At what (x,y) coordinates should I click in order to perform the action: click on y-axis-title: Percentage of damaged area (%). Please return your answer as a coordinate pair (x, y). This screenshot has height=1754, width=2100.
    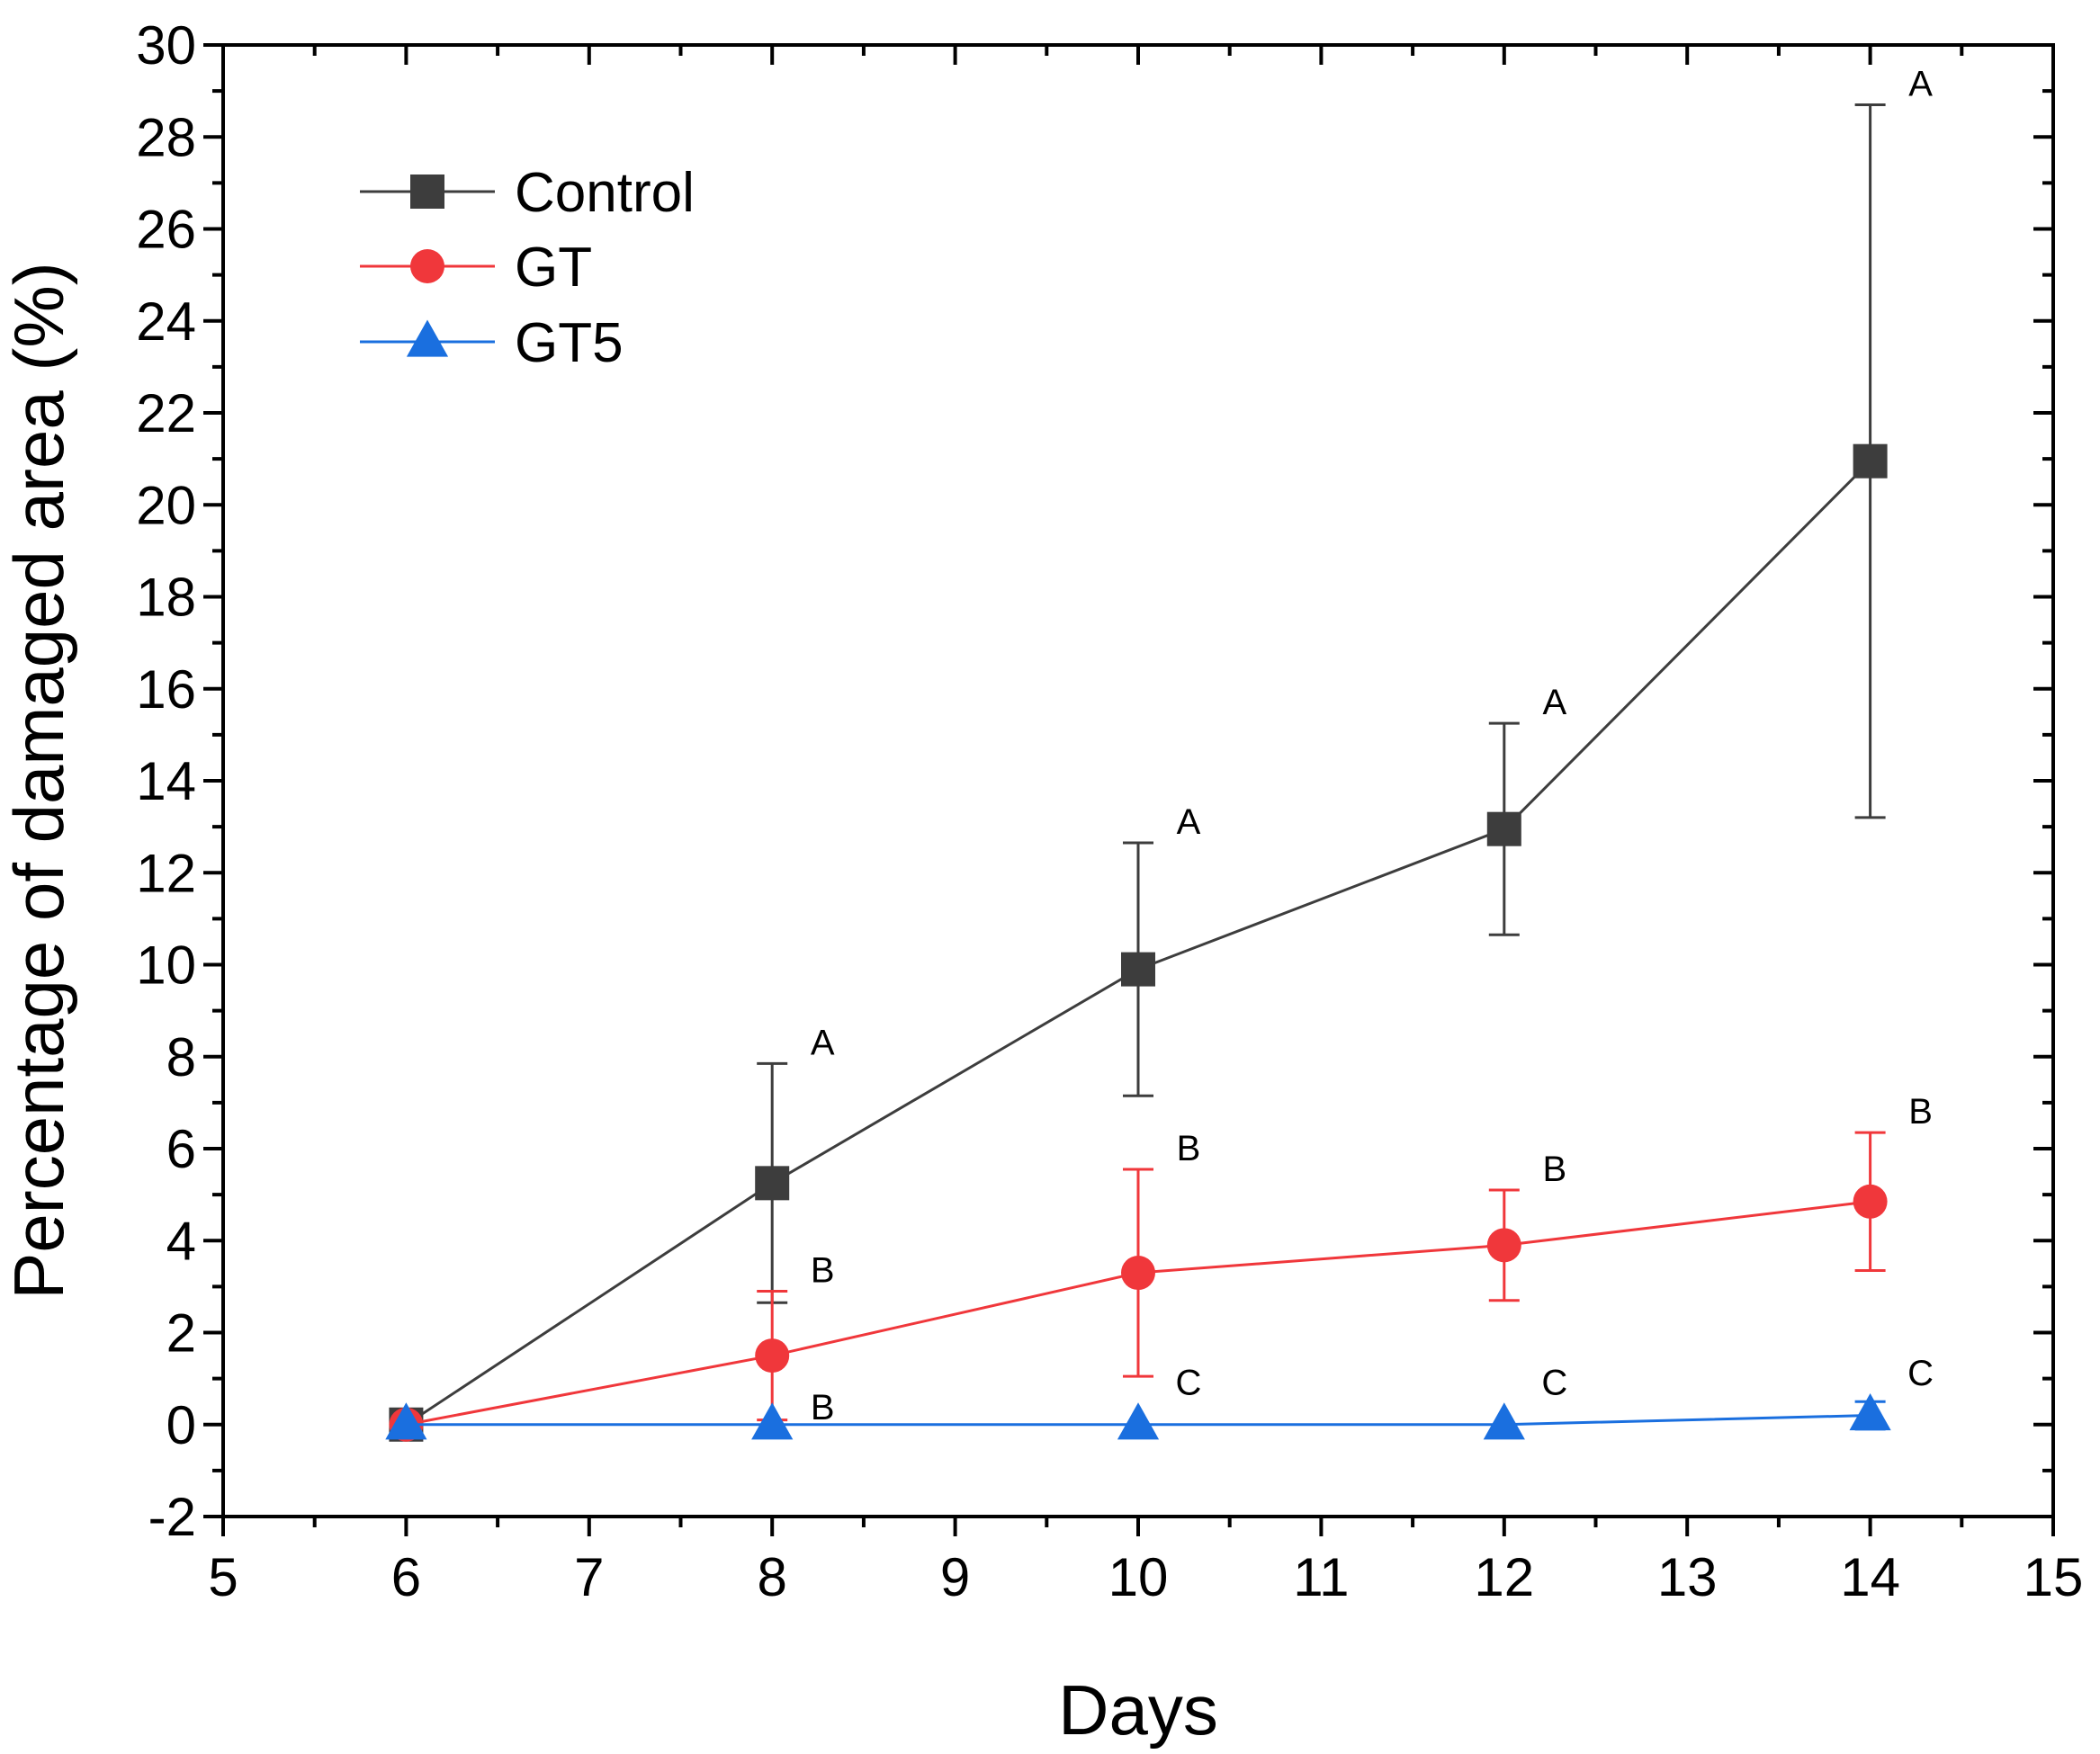
    Looking at the image, I should click on (39, 780).